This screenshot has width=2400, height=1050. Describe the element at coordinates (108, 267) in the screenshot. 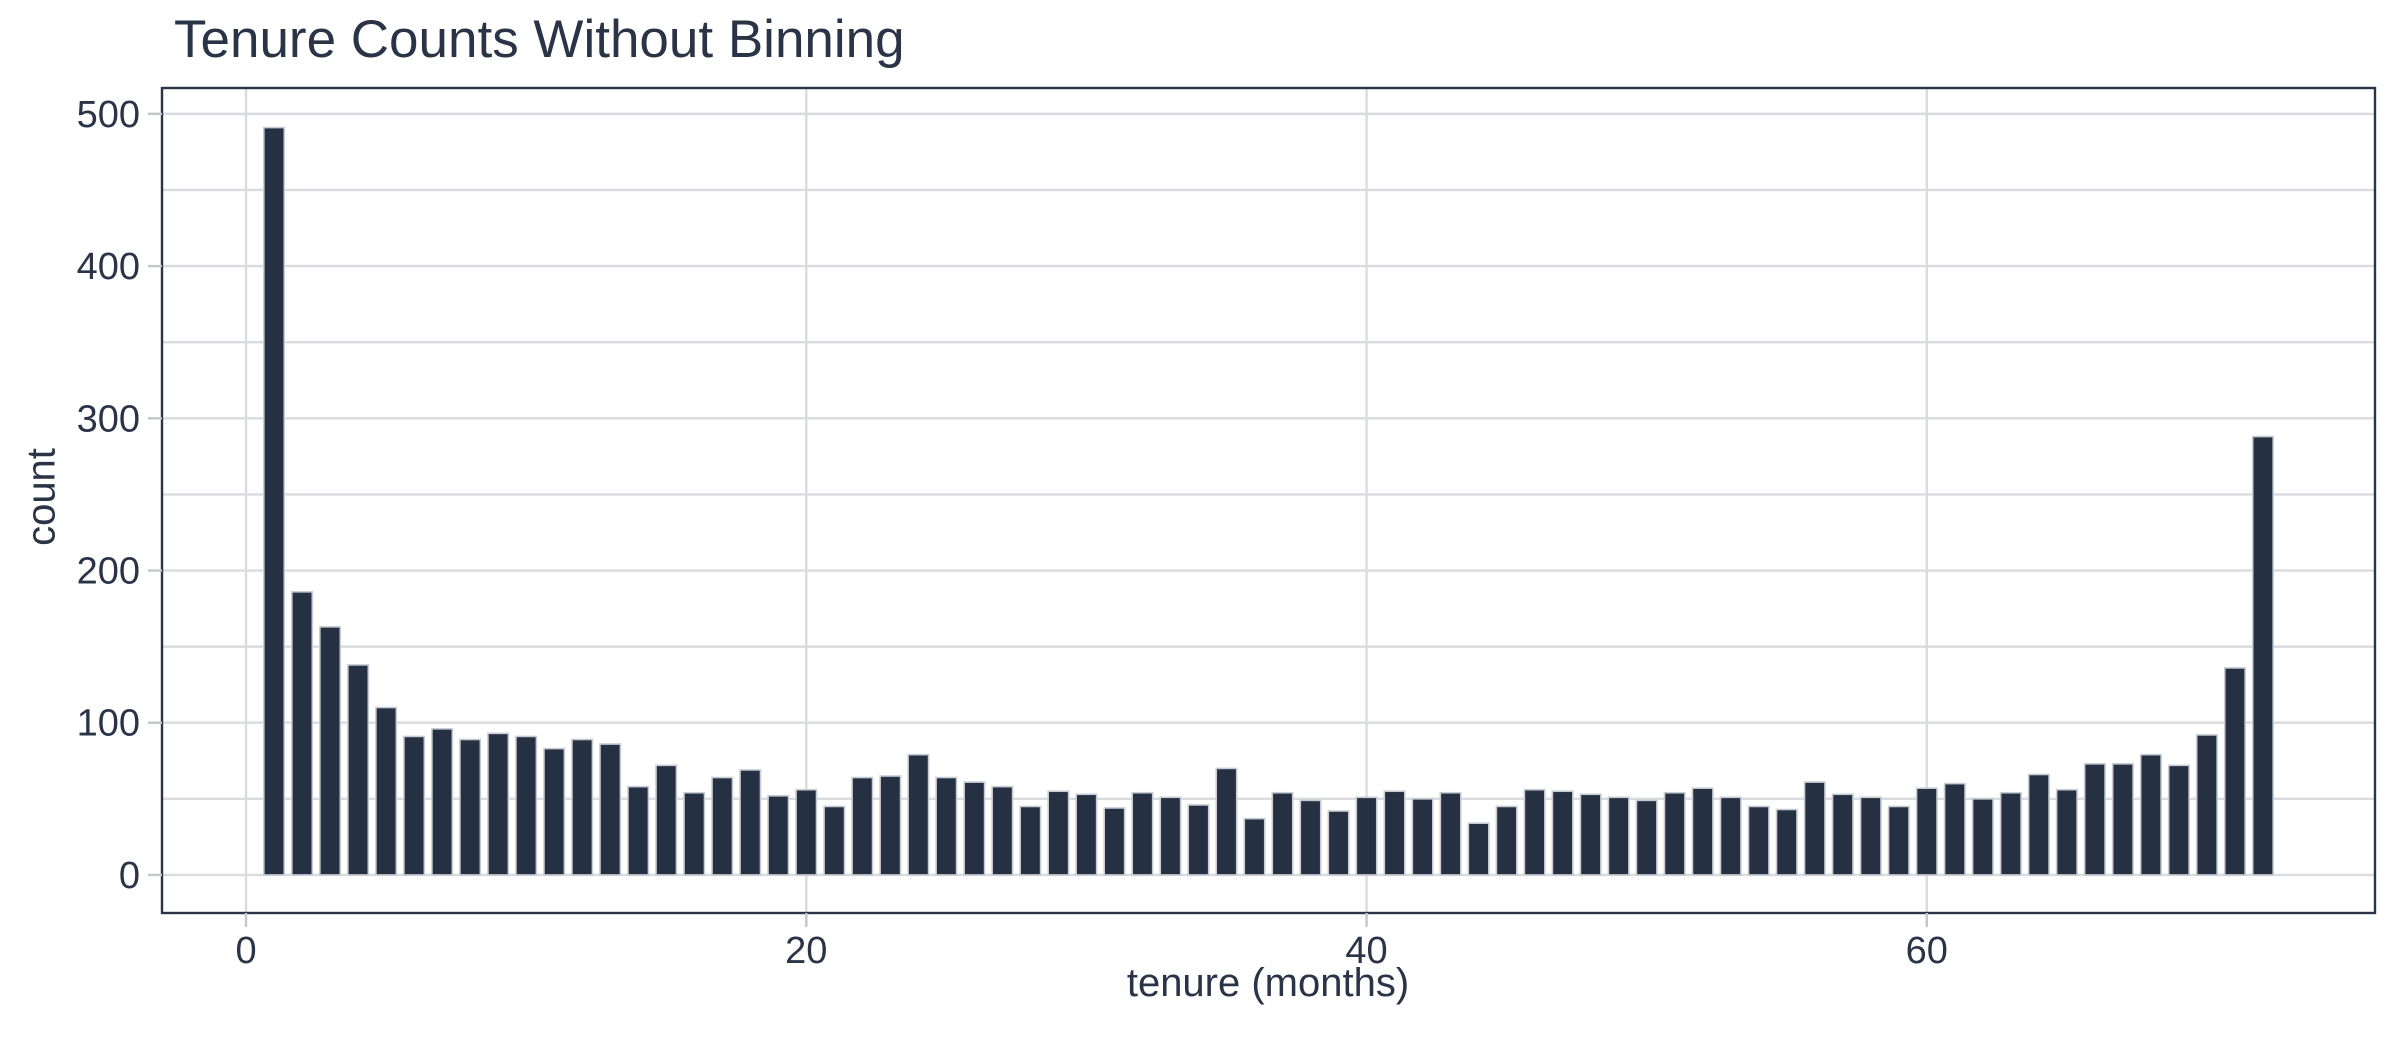

I see `y-tick-label: 400` at that location.